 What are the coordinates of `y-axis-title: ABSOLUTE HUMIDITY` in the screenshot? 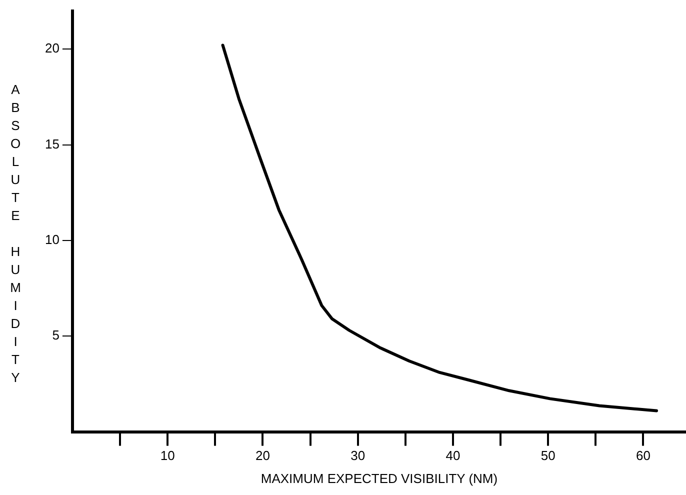 It's located at (15, 235).